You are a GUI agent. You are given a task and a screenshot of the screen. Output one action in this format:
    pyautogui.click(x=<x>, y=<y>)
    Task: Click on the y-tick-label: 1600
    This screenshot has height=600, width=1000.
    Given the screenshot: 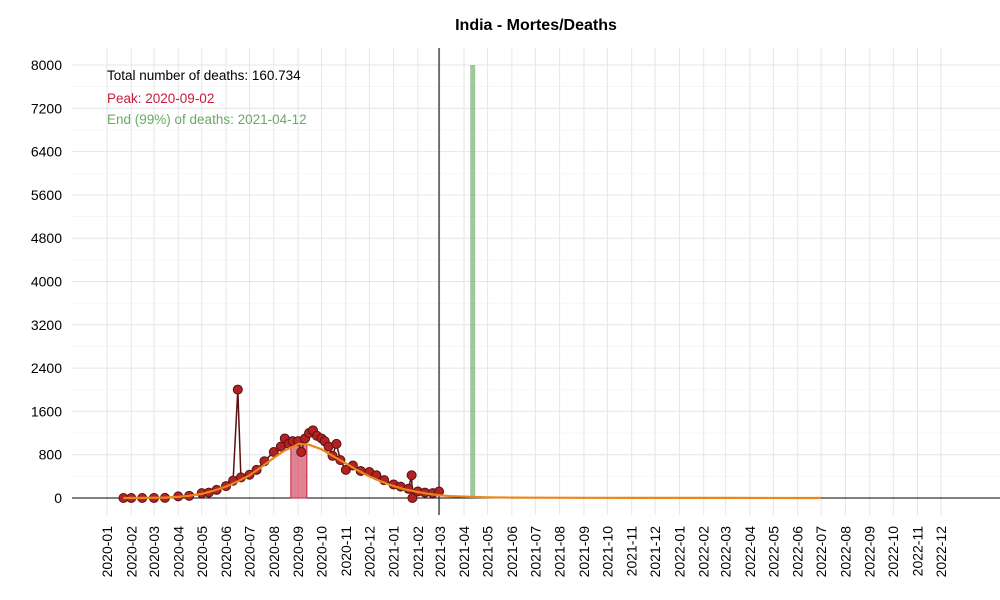 What is the action you would take?
    pyautogui.click(x=46, y=411)
    